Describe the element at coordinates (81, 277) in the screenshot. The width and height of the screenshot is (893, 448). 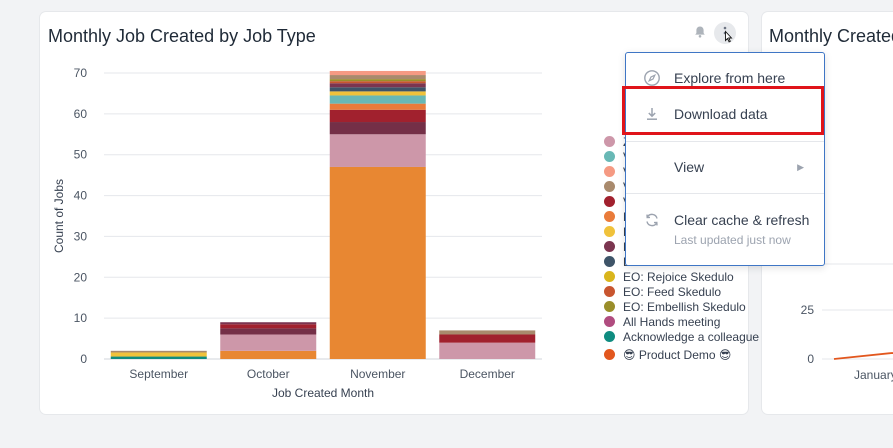
I see `y-tick-label: 20` at that location.